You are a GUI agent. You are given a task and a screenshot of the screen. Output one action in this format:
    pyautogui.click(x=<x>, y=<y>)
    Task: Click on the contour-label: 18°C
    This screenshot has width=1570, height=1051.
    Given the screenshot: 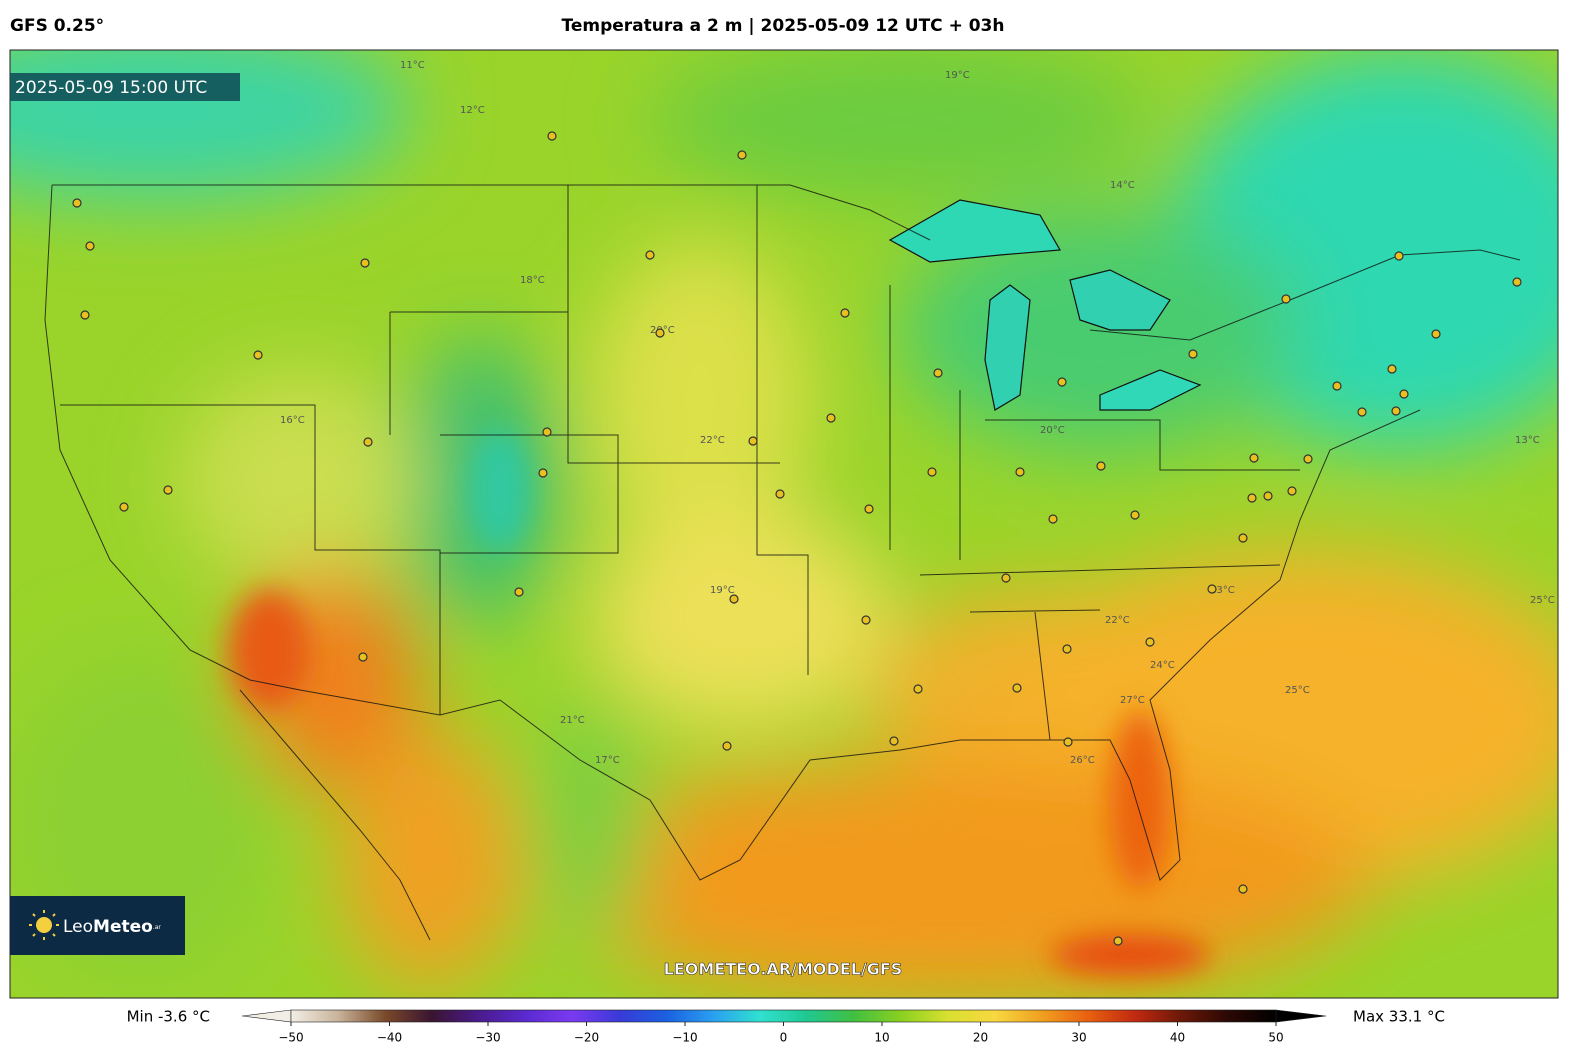 What is the action you would take?
    pyautogui.click(x=532, y=280)
    